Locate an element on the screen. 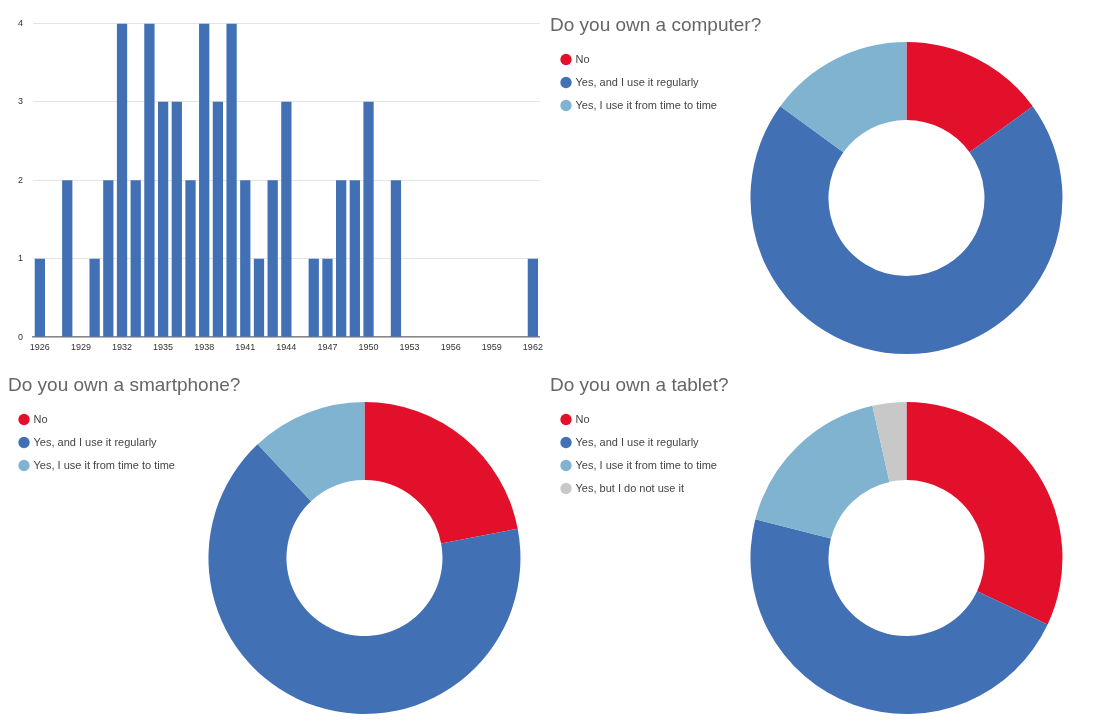  x-tick-label: 1935 is located at coordinates (163, 347).